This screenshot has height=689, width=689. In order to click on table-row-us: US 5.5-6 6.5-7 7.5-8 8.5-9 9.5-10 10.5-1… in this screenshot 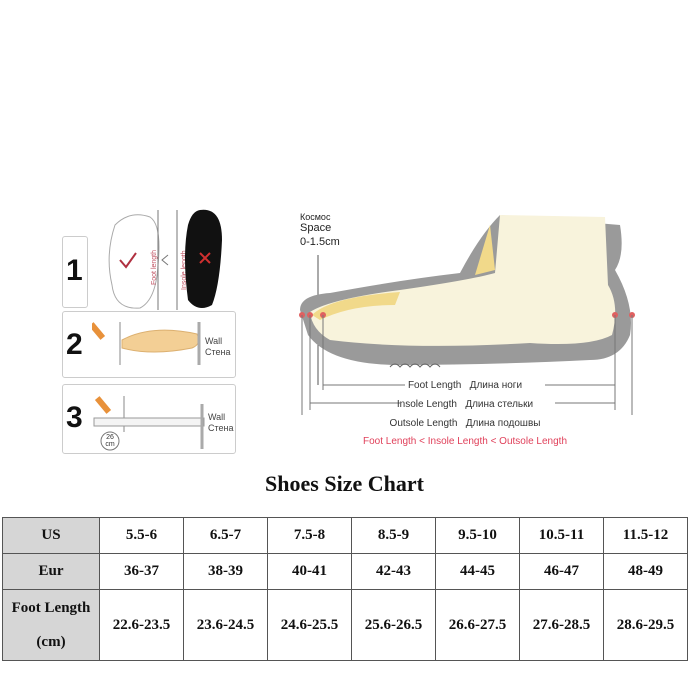, I will do `click(345, 535)`.